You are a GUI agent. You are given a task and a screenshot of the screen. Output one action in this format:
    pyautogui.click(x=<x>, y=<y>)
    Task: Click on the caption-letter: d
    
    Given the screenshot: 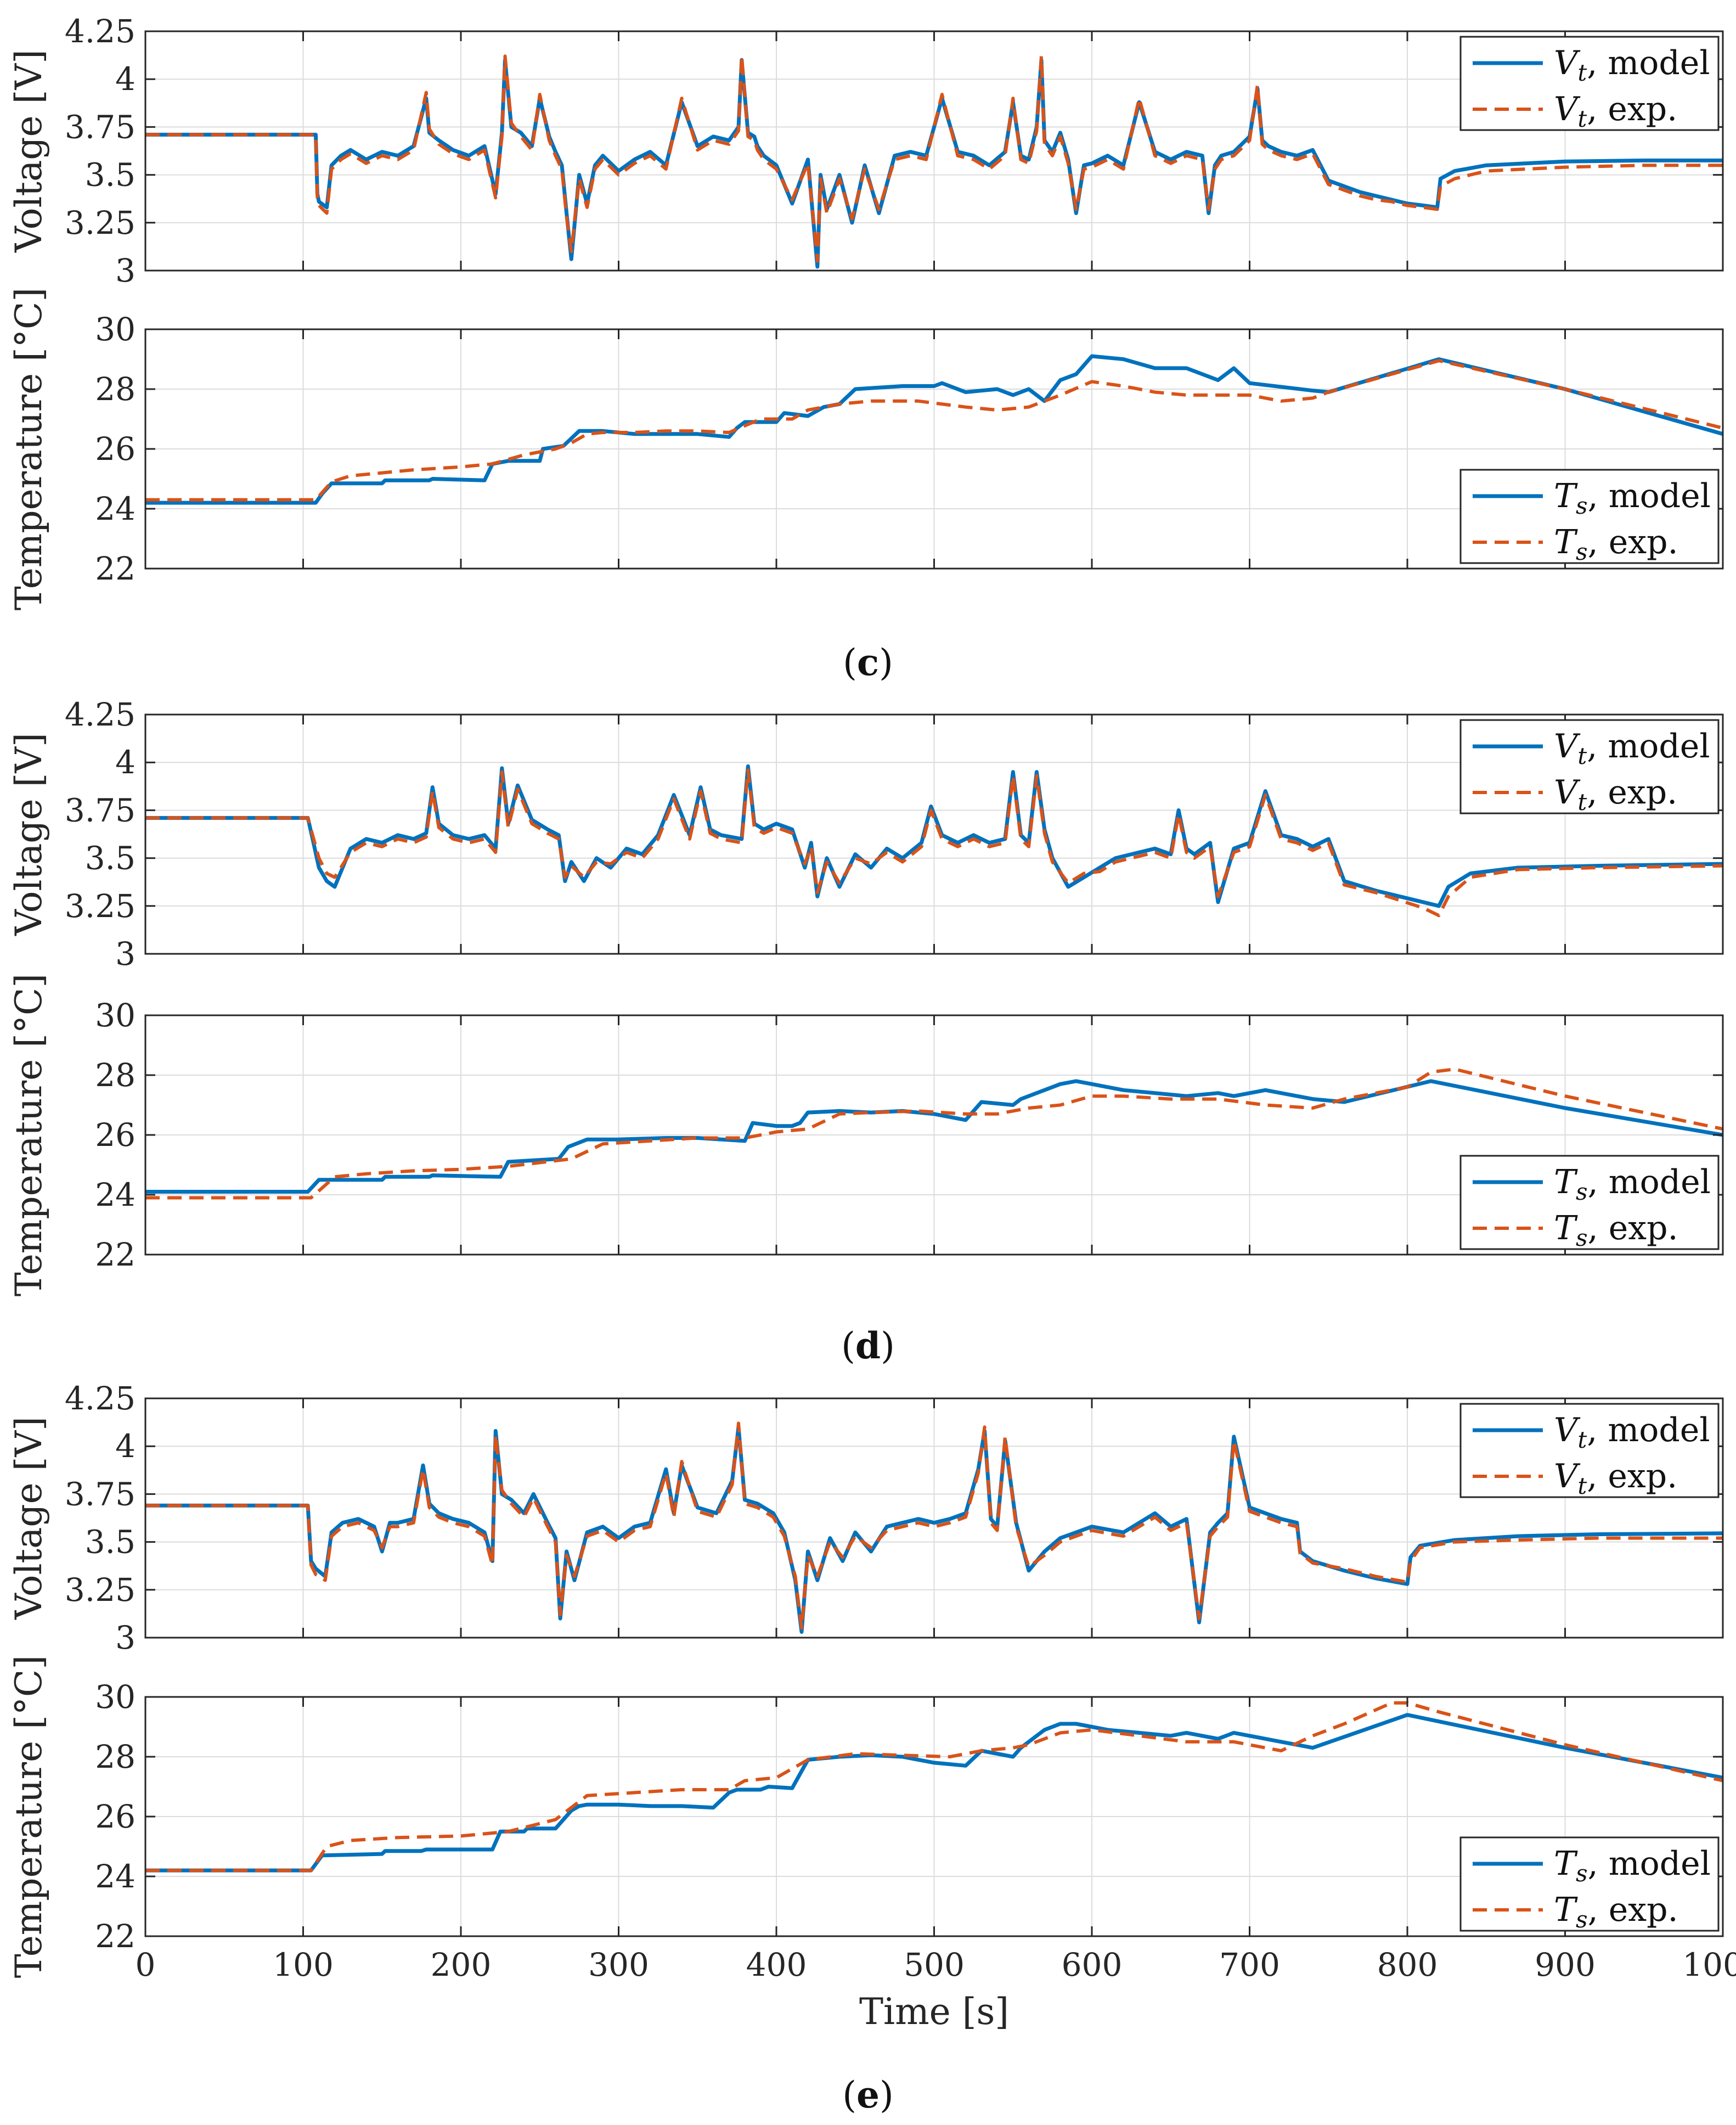 What is the action you would take?
    pyautogui.click(x=868, y=1346)
    